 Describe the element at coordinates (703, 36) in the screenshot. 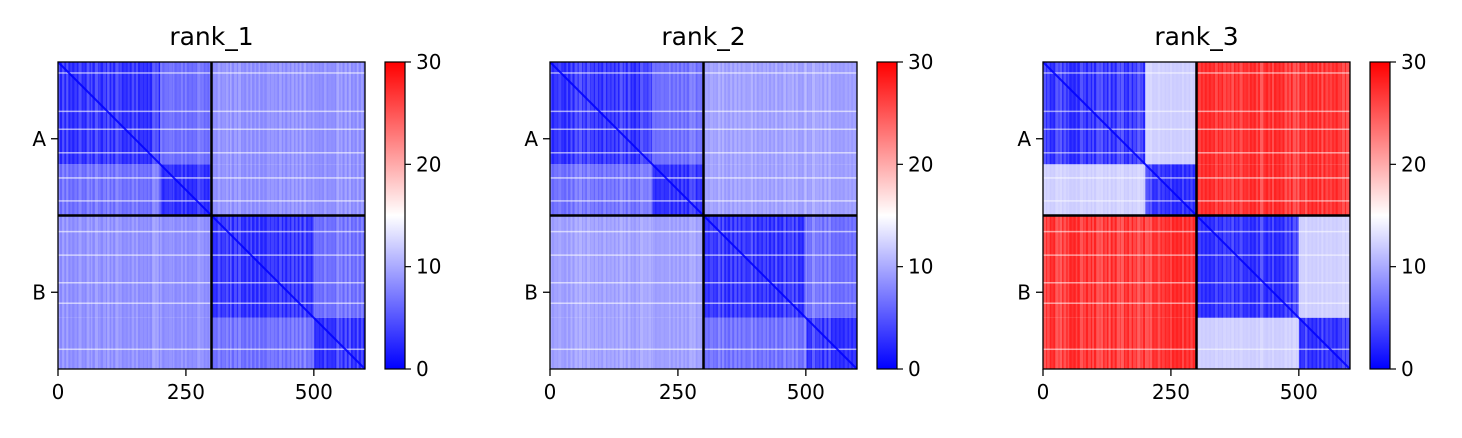

I see `panel-title: rank_2` at that location.